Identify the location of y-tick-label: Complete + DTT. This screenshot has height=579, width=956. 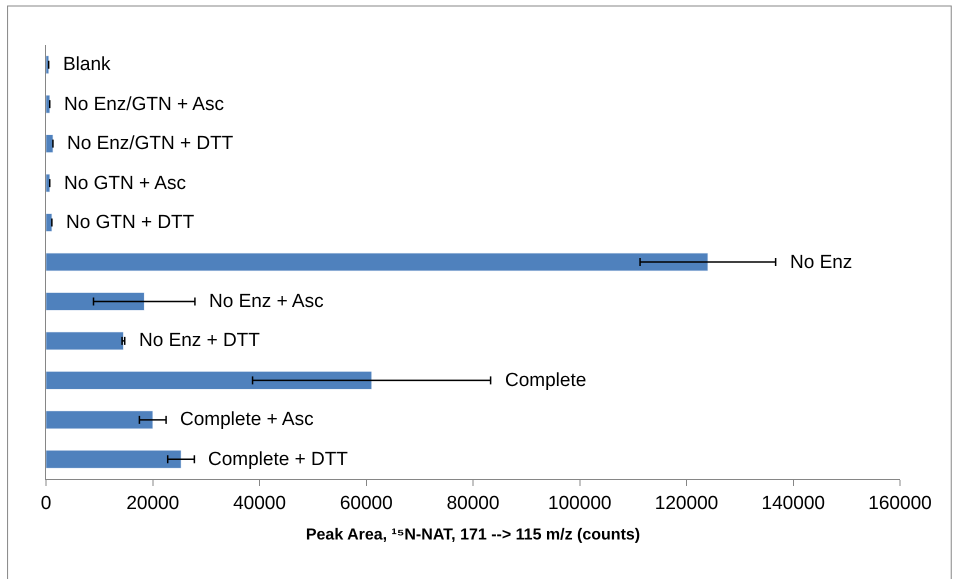
(278, 459).